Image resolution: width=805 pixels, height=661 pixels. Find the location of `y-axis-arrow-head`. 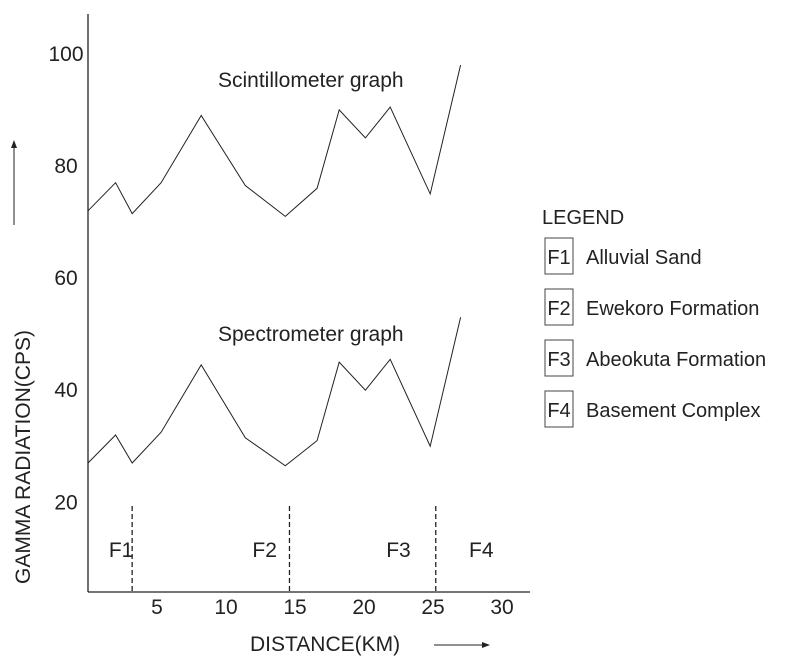

y-axis-arrow-head is located at coordinates (14, 144).